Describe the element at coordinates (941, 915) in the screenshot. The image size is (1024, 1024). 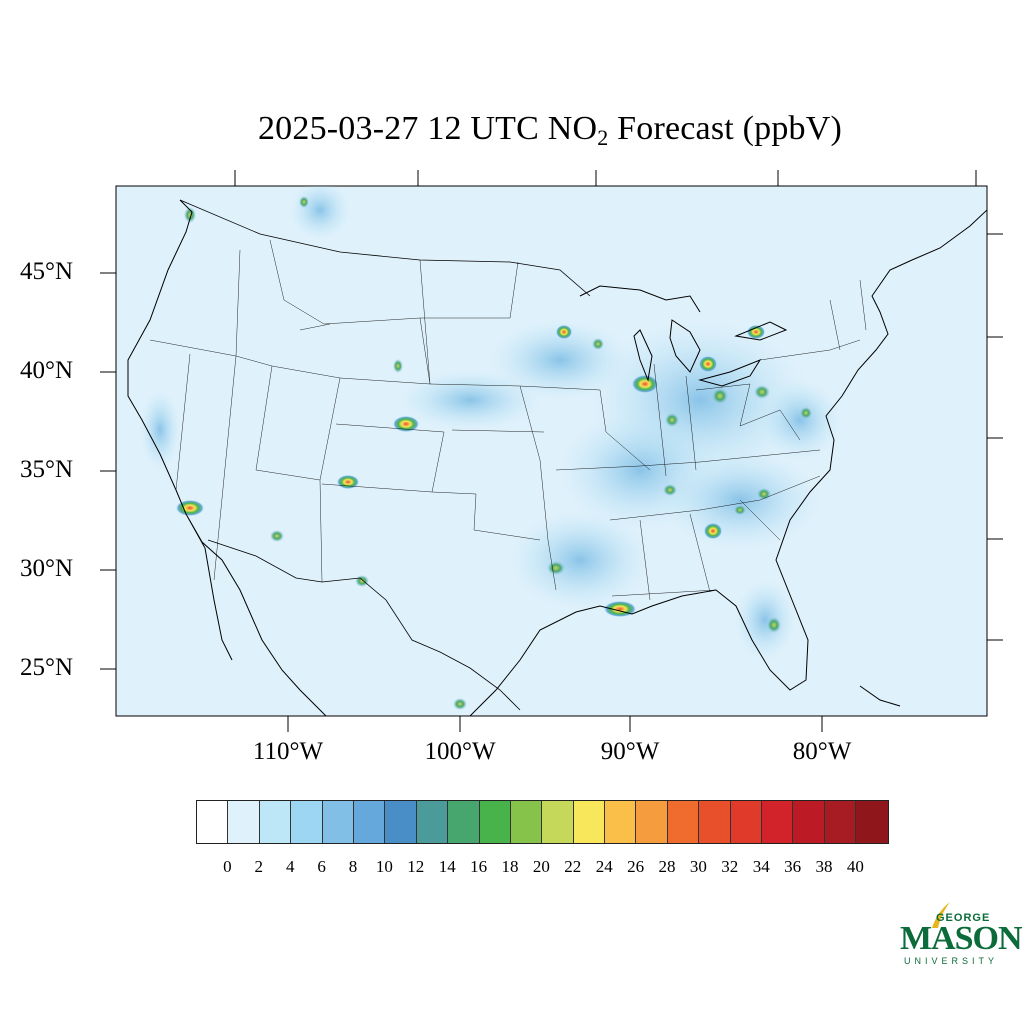
I see `logo-swoosh-icon` at that location.